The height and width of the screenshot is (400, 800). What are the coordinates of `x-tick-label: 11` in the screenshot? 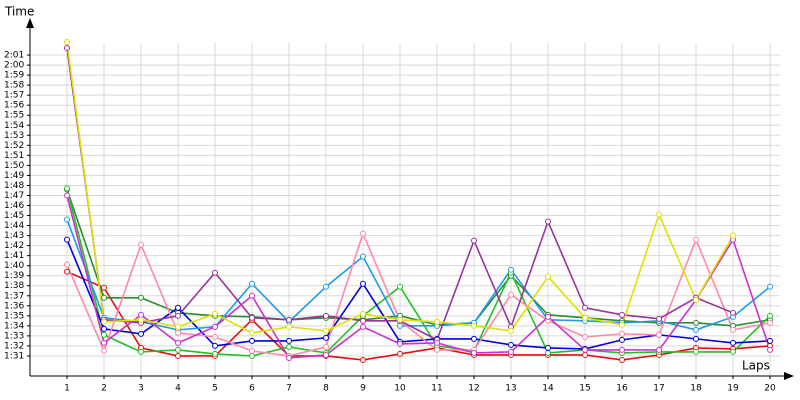 It's located at (436, 389).